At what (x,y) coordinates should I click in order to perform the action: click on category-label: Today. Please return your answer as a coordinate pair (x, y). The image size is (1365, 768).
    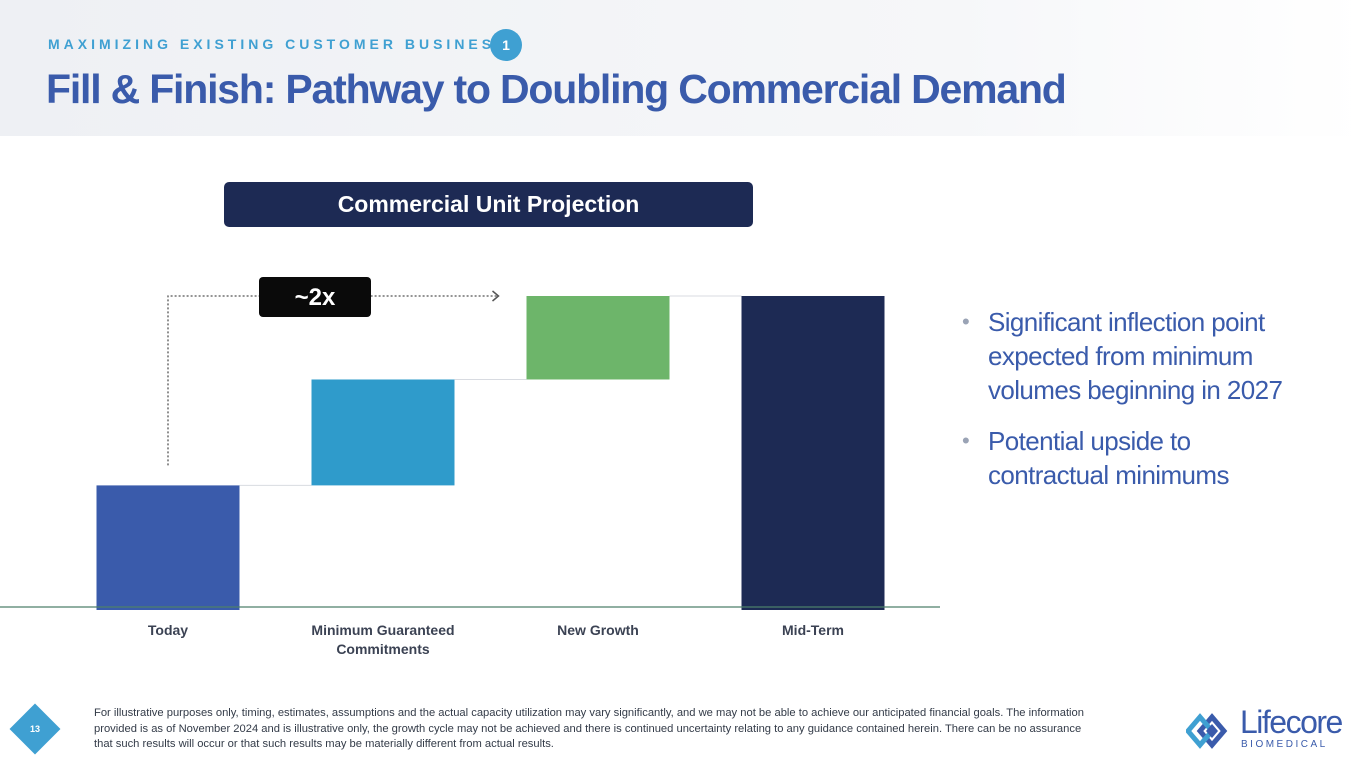
    Looking at the image, I should click on (168, 630).